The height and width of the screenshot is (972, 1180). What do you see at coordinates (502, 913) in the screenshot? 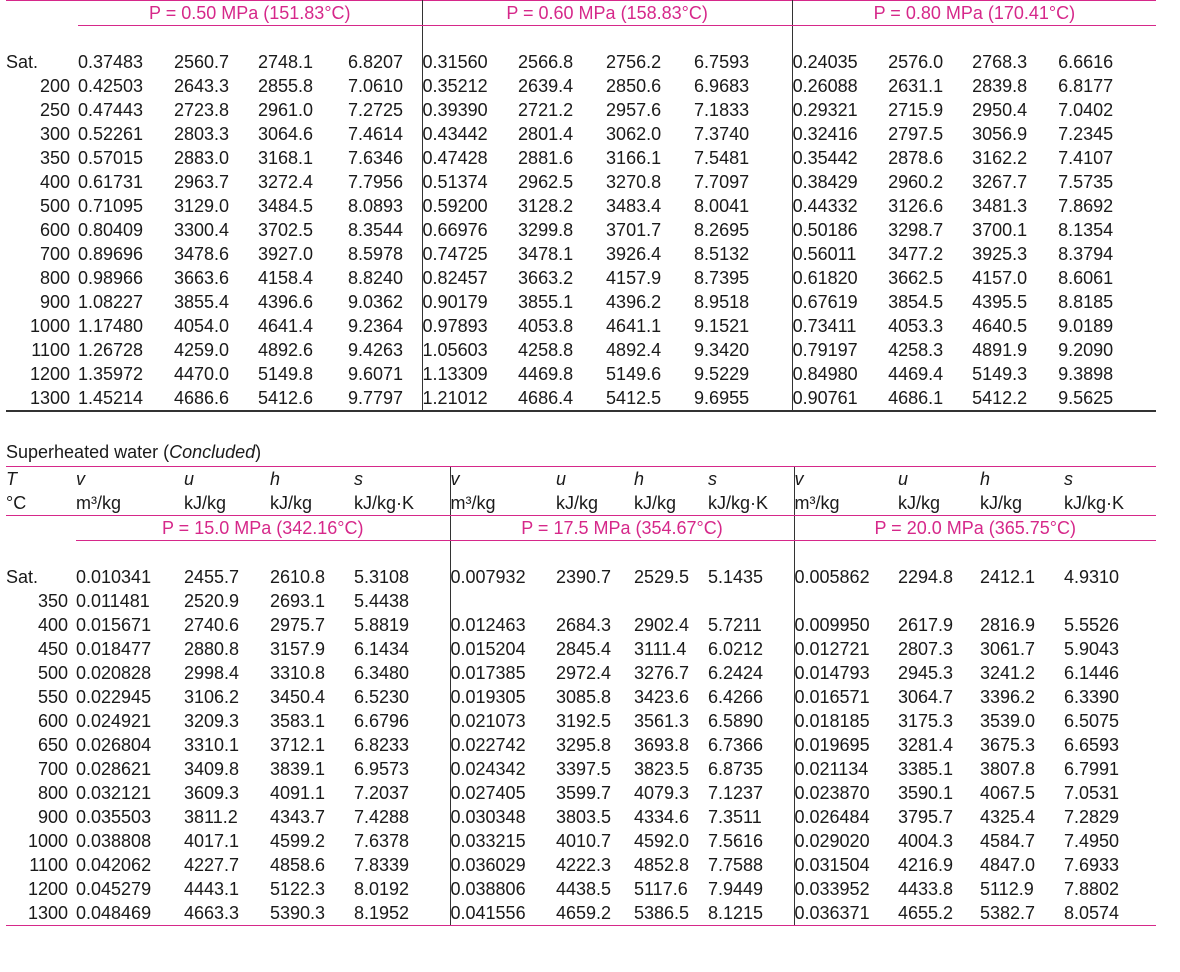
I see `specific-volume-cell: 0.041556` at bounding box center [502, 913].